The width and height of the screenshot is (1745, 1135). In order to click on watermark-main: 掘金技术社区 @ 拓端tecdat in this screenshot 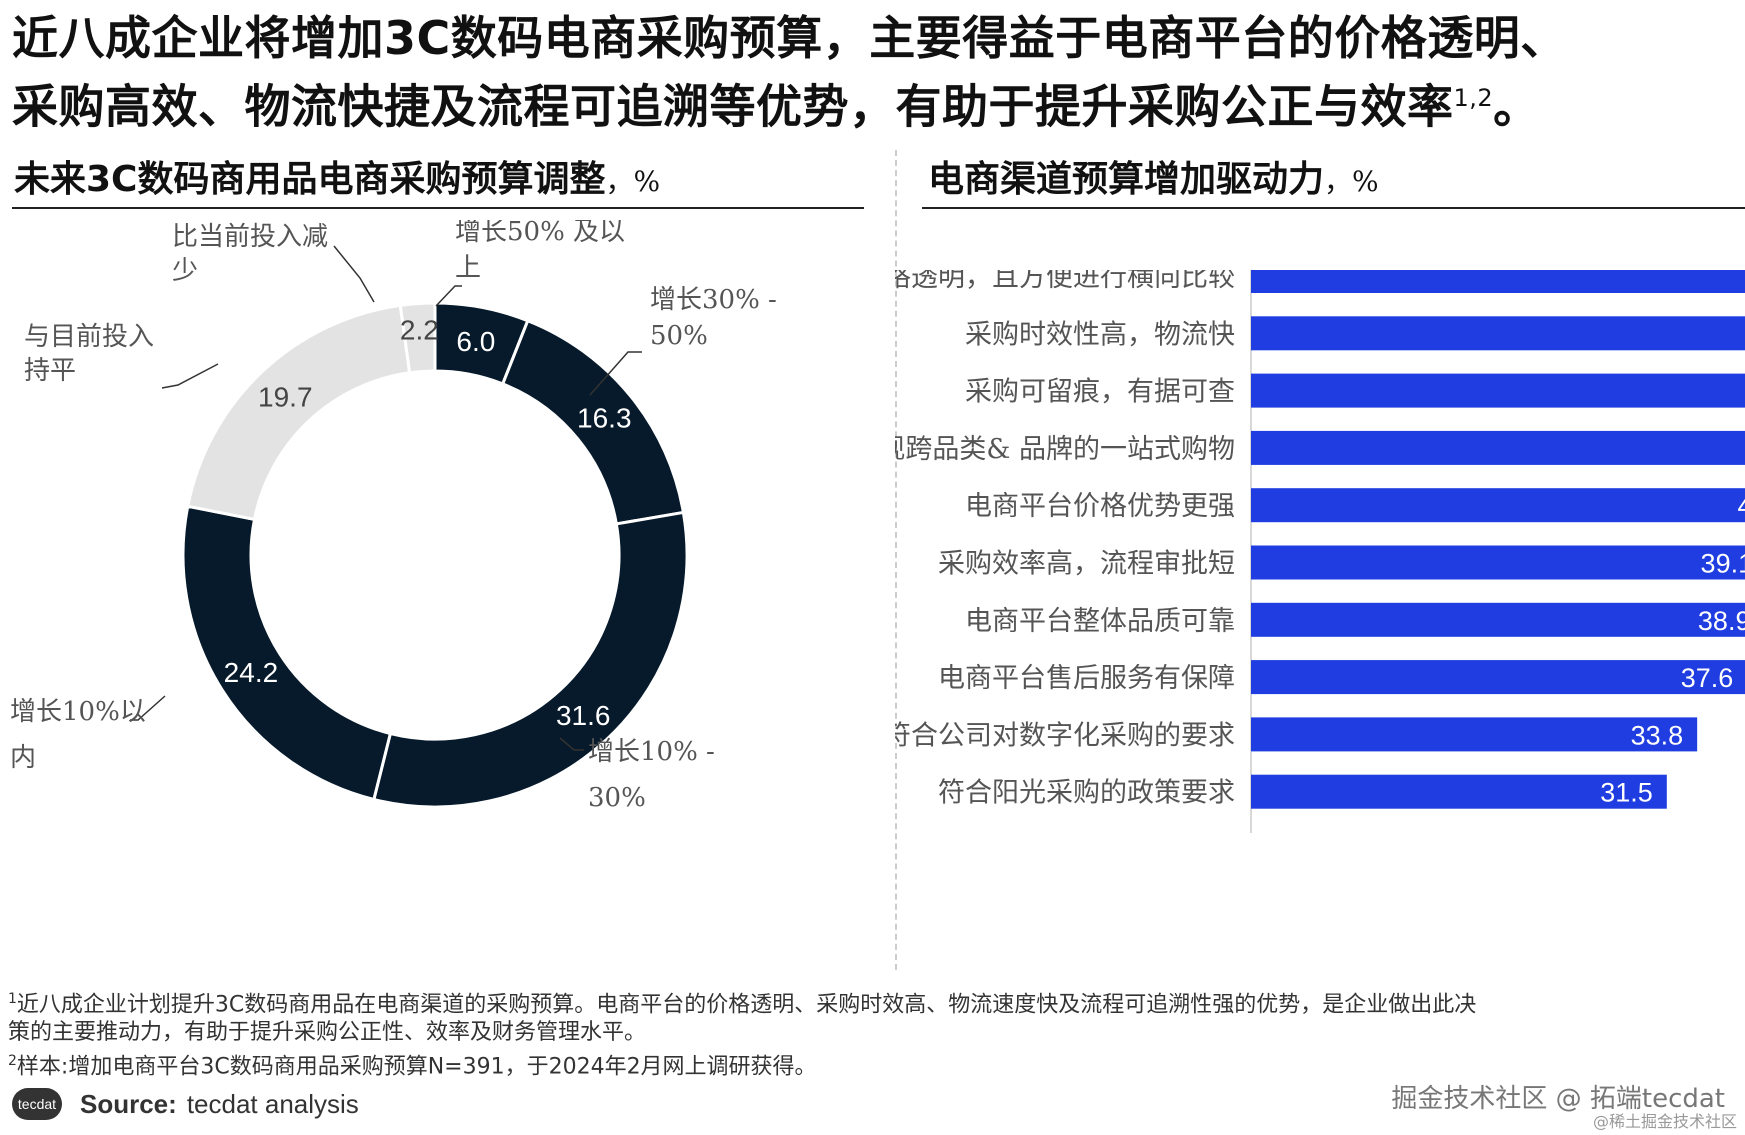, I will do `click(1558, 1099)`.